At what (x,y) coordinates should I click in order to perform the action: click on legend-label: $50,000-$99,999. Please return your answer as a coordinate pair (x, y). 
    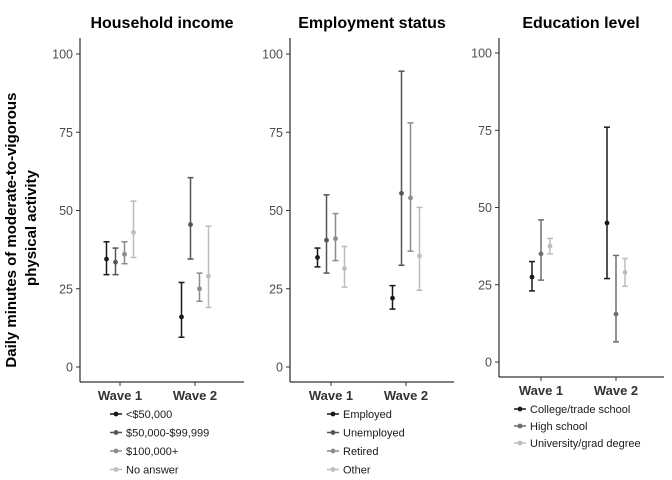
    Looking at the image, I should click on (167, 434).